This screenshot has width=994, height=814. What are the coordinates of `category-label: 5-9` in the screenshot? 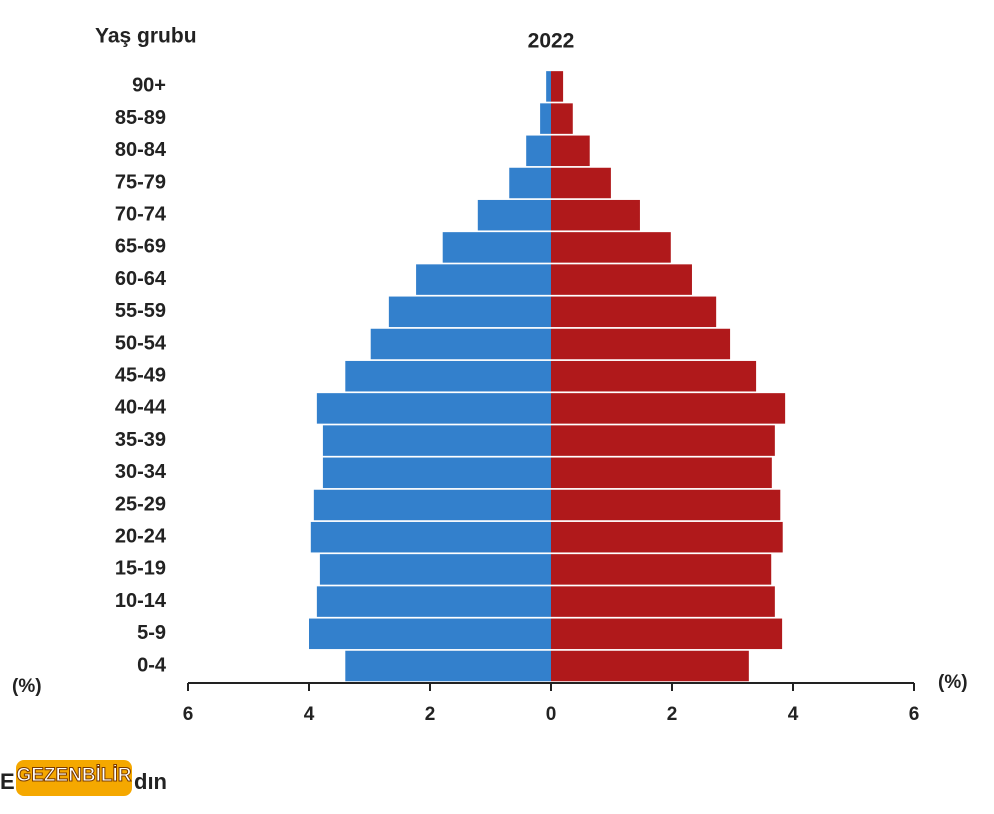 It's located at (151, 633).